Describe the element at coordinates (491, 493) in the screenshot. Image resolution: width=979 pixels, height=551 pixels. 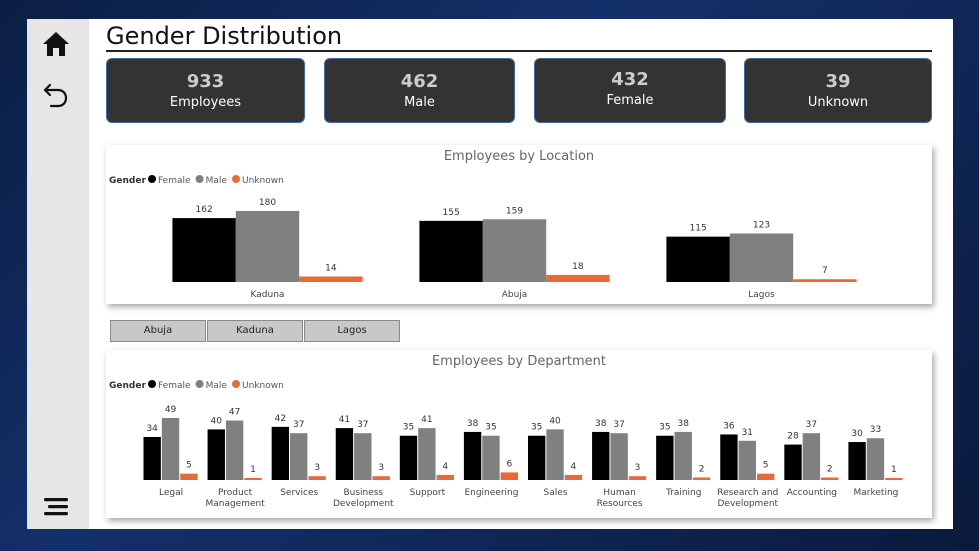
I see `category-label: Engineering` at that location.